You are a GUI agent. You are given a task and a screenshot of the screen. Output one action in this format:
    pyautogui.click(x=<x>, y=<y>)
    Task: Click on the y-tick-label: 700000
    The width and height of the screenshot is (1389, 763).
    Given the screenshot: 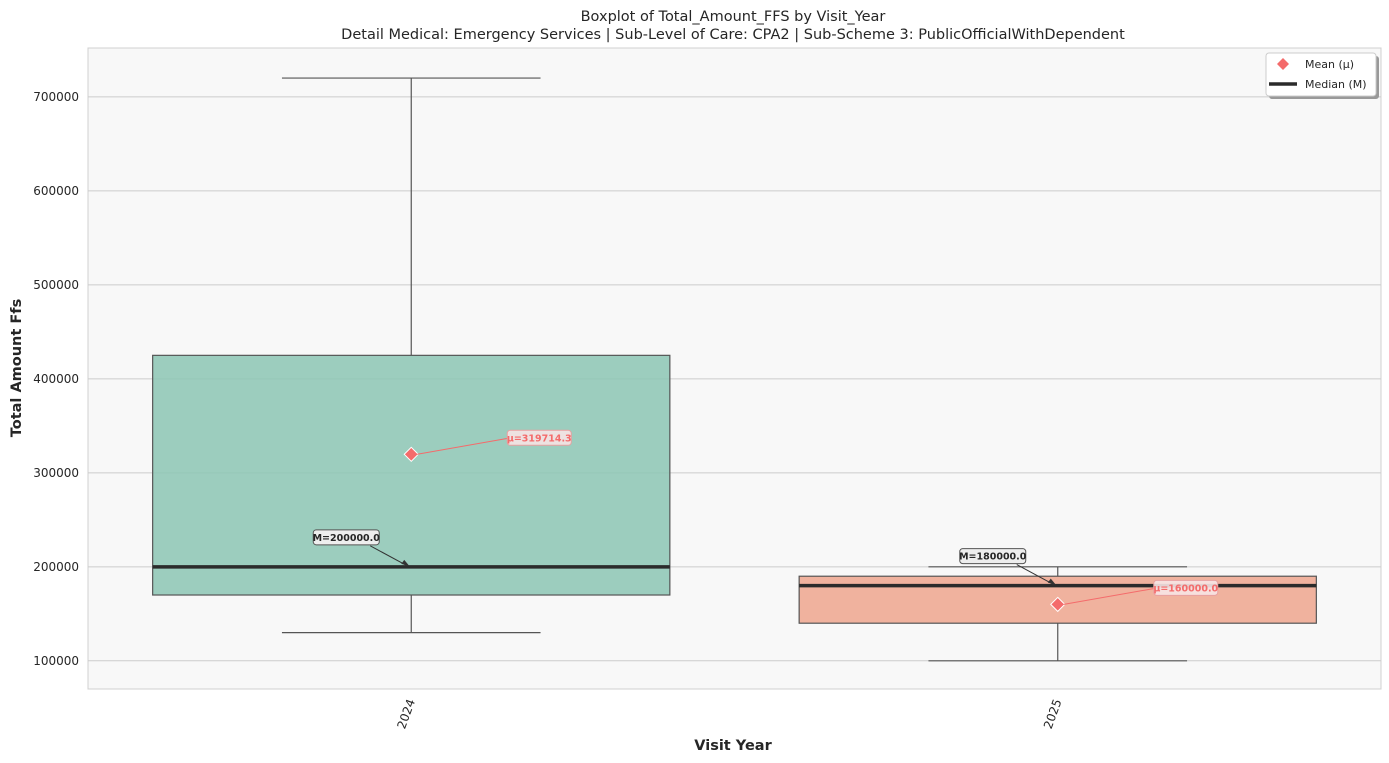 What is the action you would take?
    pyautogui.click(x=56, y=97)
    